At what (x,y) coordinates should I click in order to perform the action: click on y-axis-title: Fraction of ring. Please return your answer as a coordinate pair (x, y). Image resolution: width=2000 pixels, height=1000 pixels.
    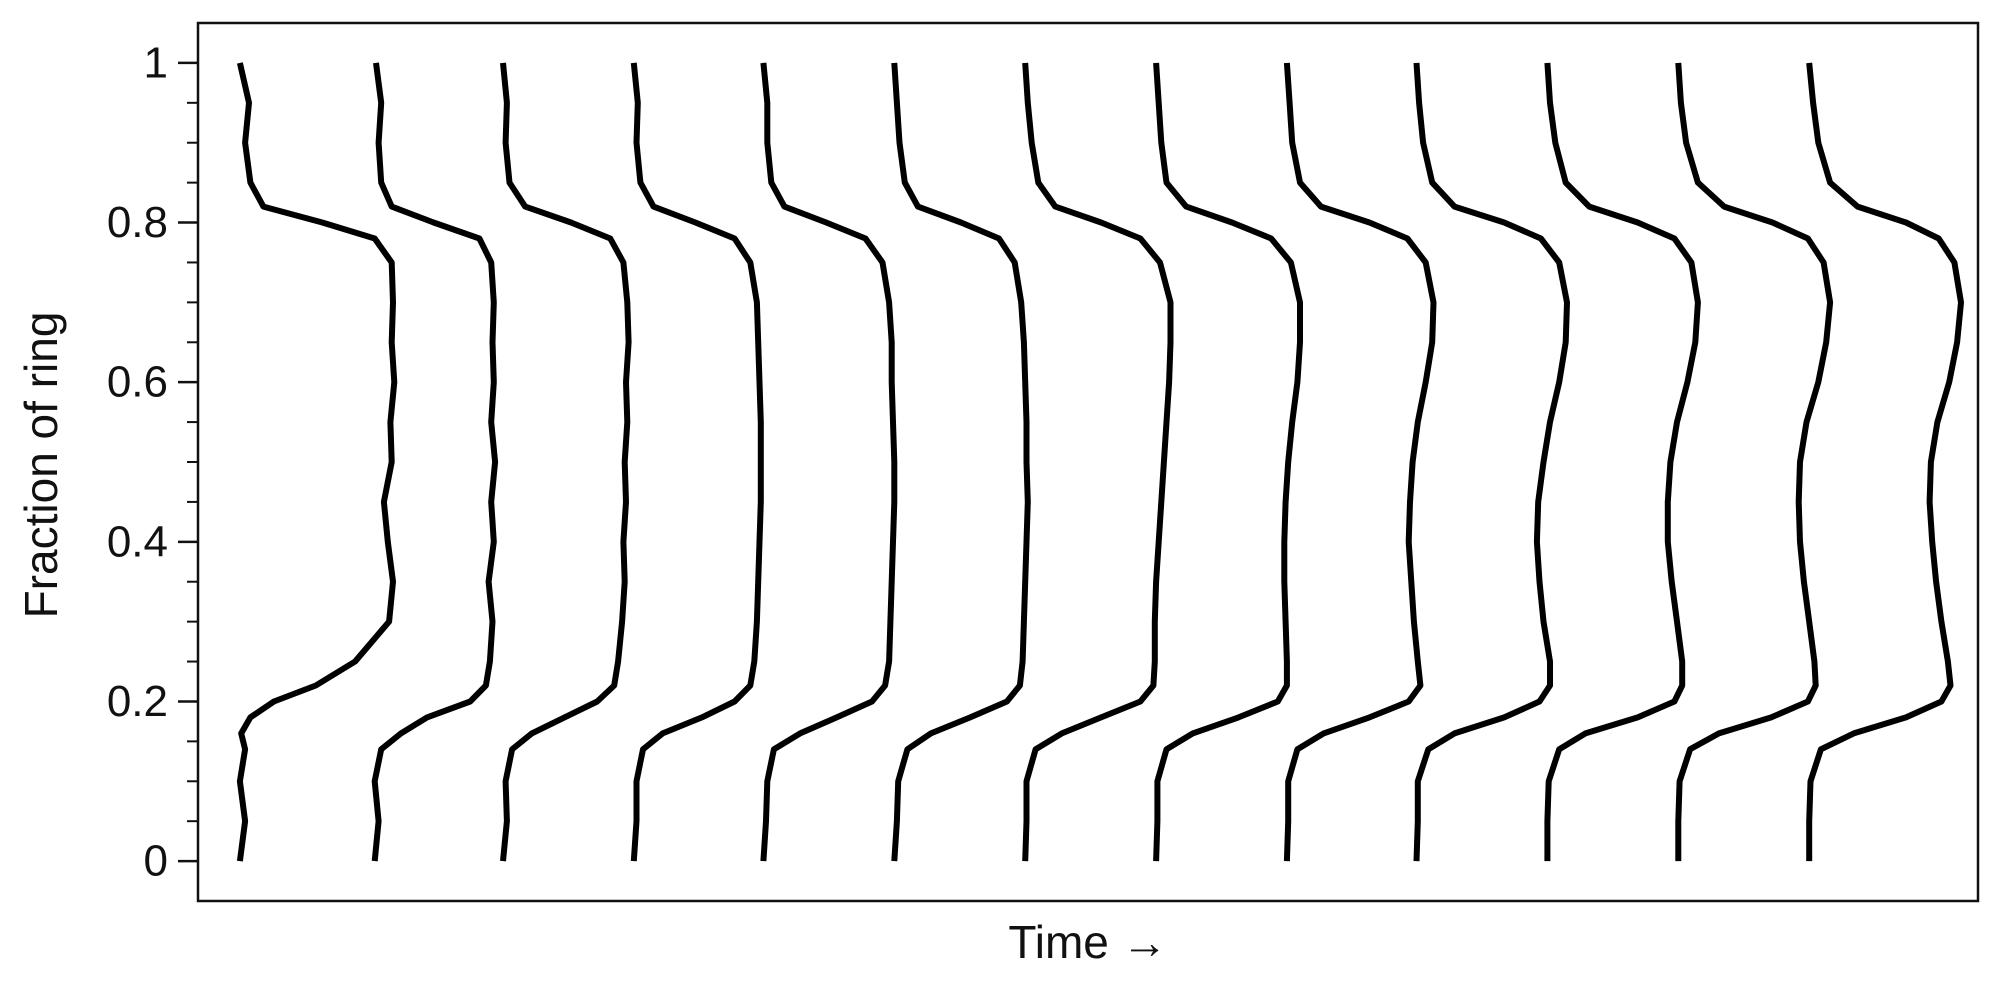
    Looking at the image, I should click on (41, 465).